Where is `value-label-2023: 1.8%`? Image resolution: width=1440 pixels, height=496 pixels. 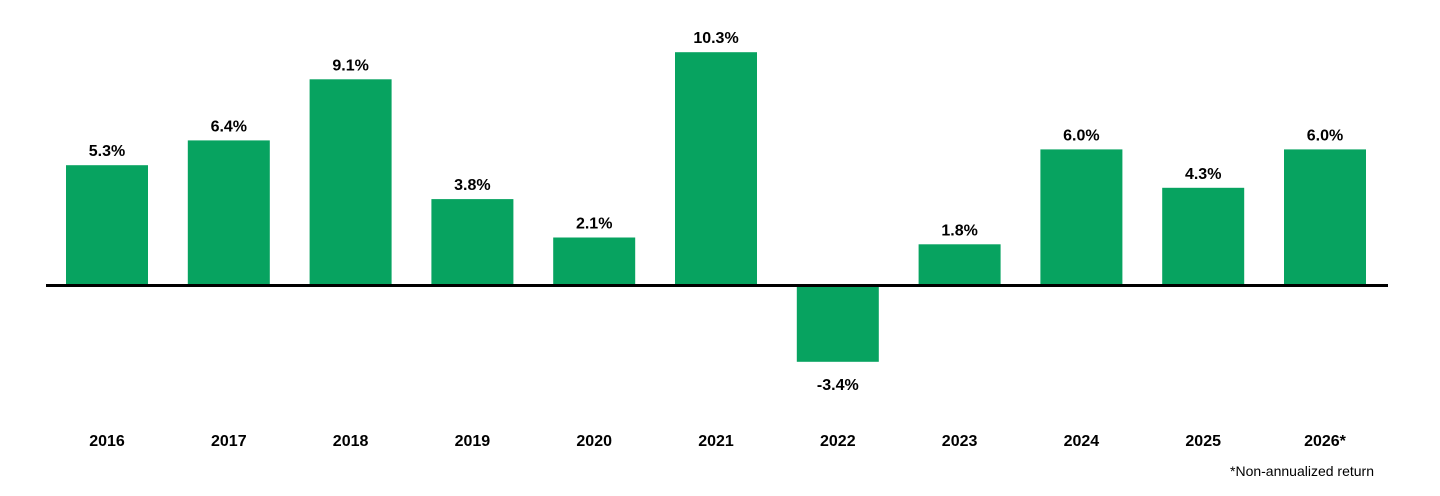
value-label-2023: 1.8% is located at coordinates (959, 230).